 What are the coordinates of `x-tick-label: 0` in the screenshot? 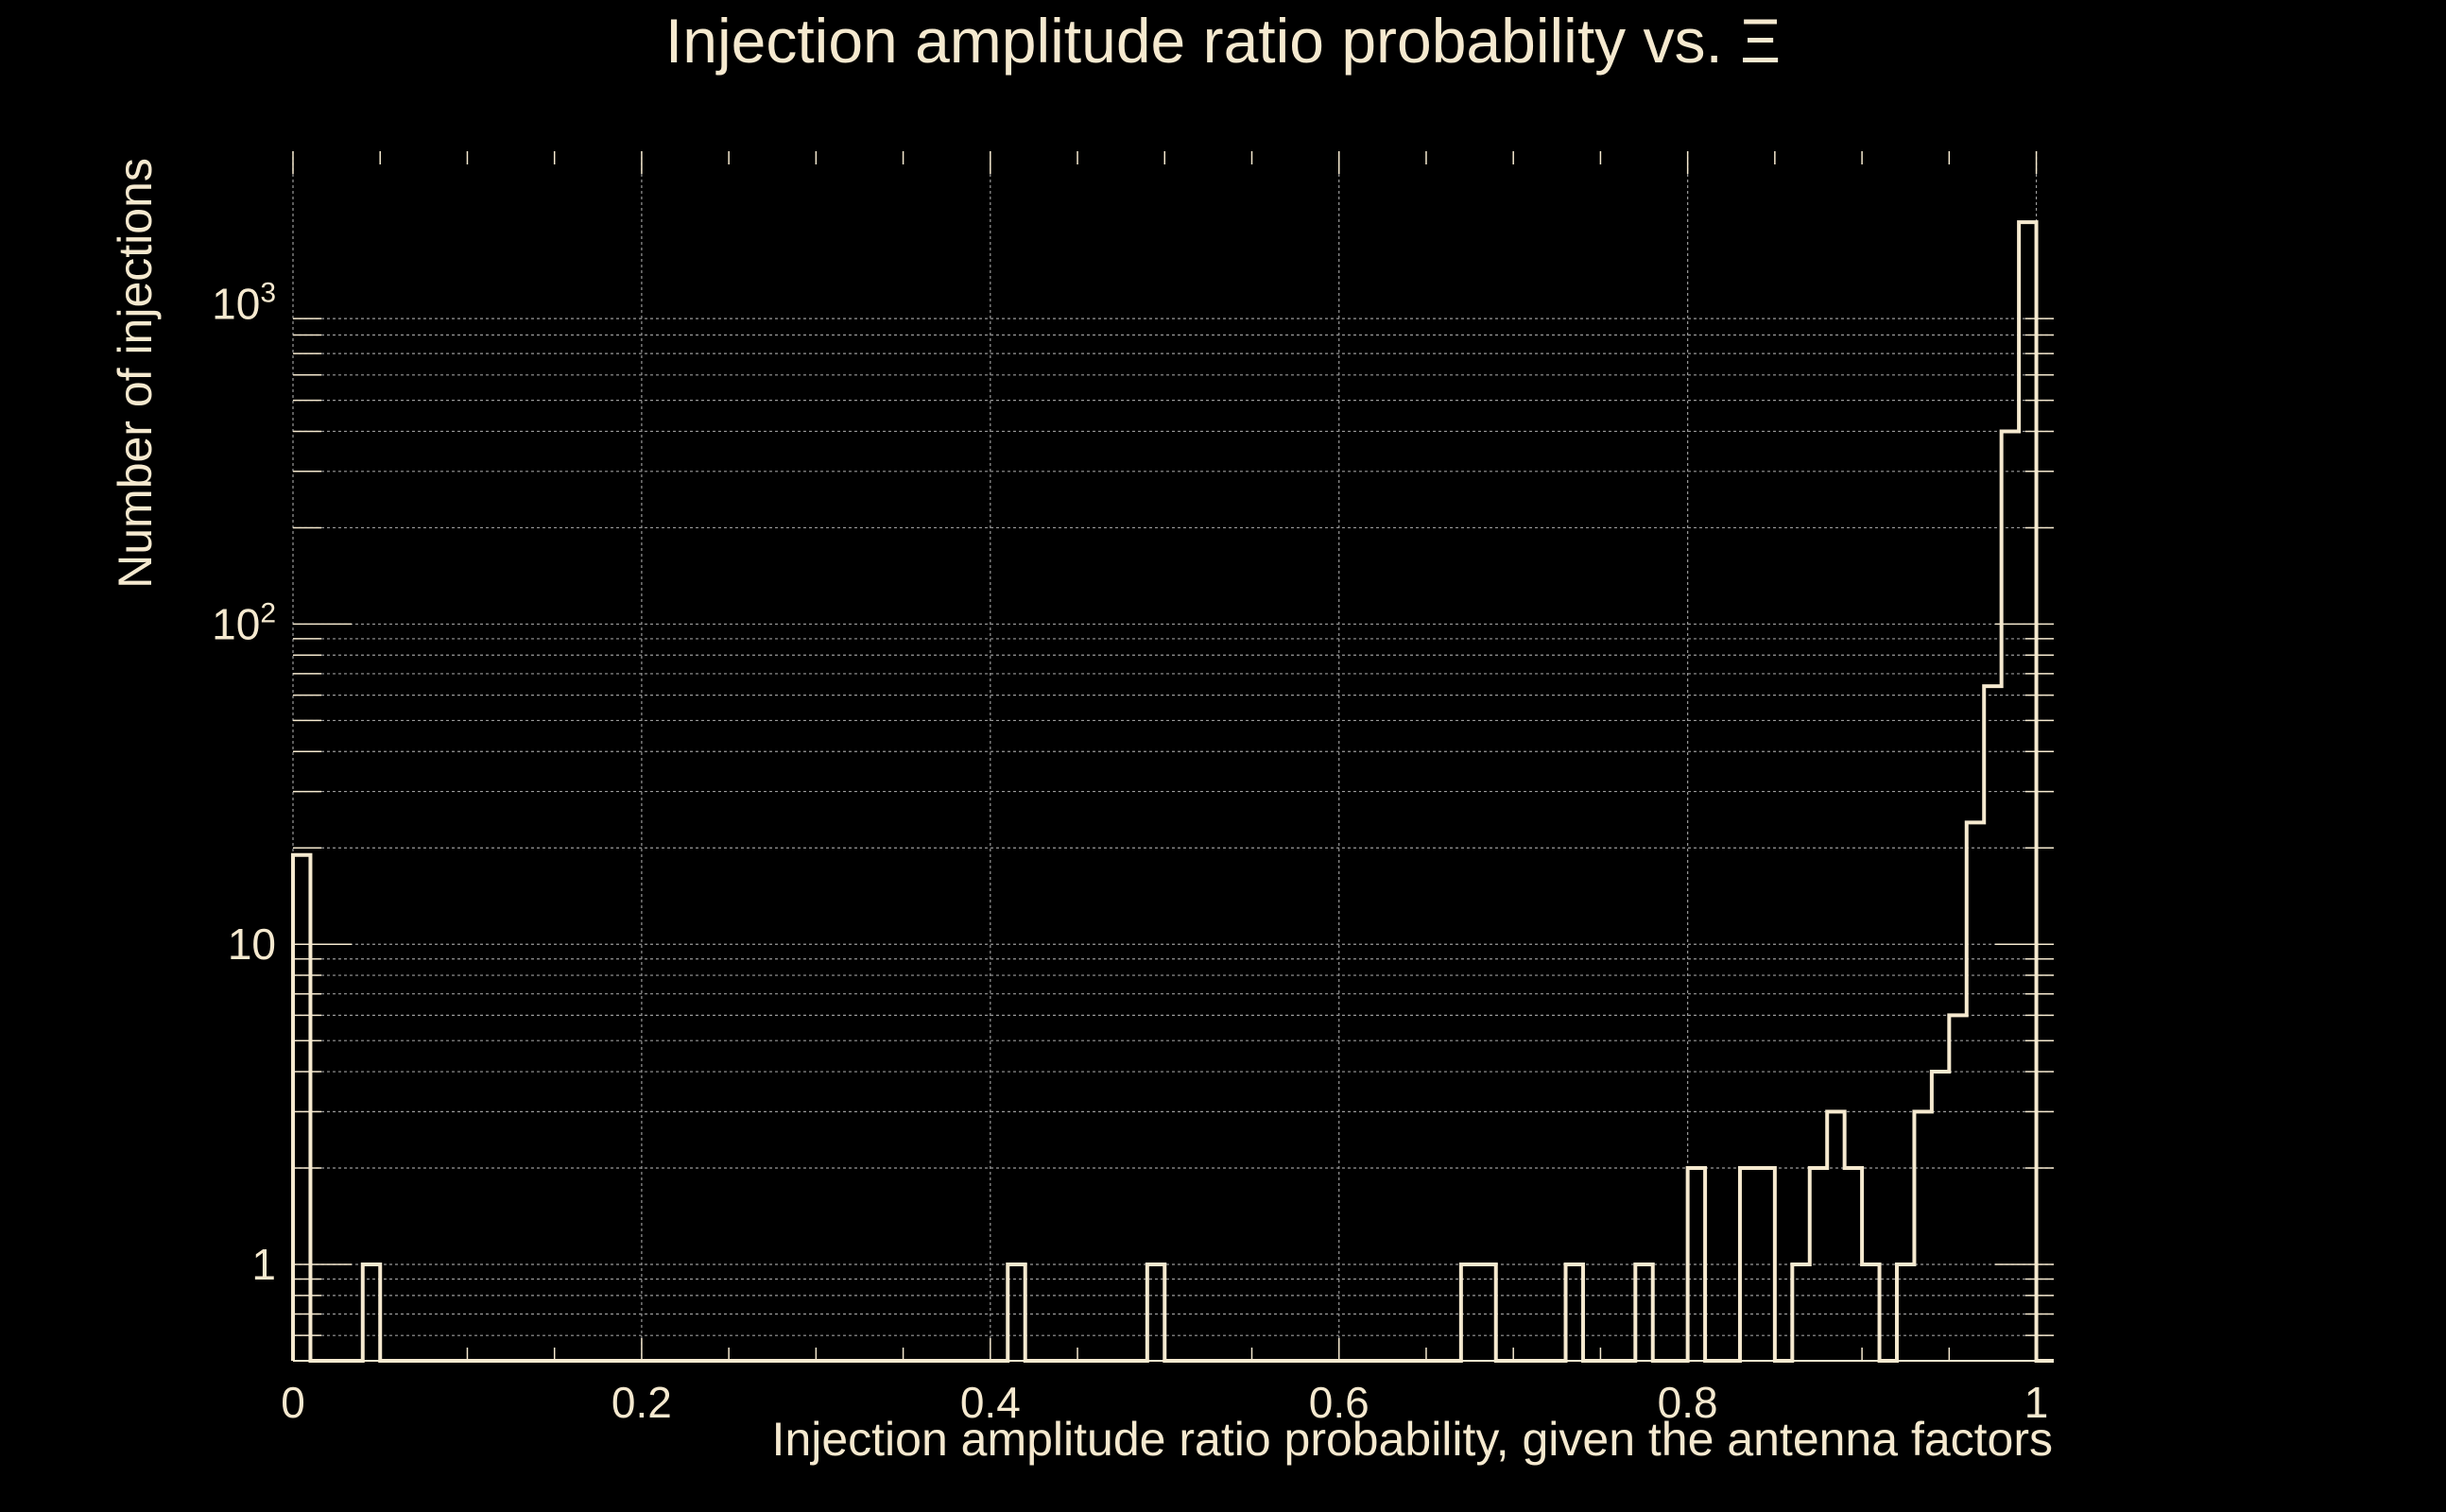 It's located at (293, 1402).